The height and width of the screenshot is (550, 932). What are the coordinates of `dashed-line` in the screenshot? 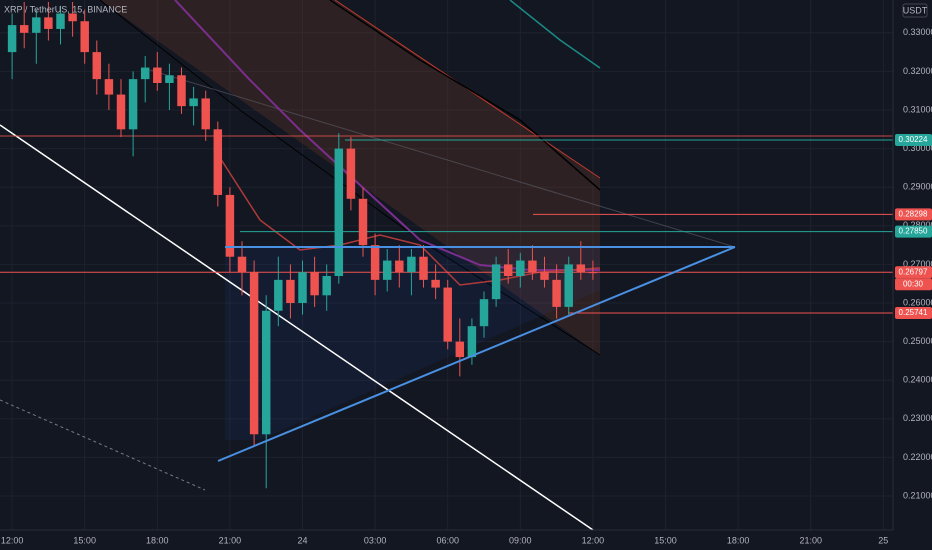 It's located at (103, 445).